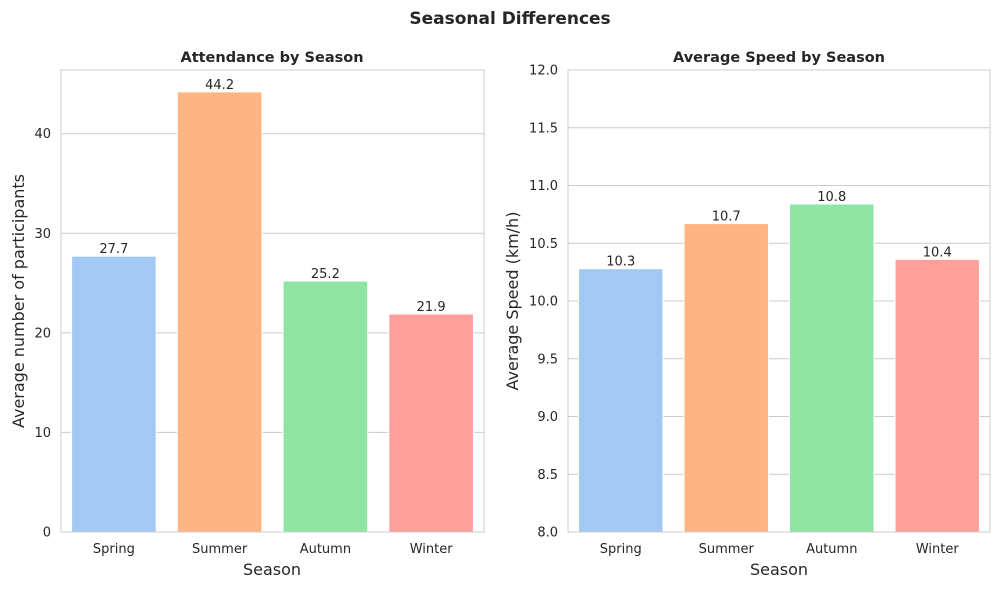 The image size is (1001, 589). What do you see at coordinates (547, 359) in the screenshot?
I see `speed-y-tick-label: 9.5` at bounding box center [547, 359].